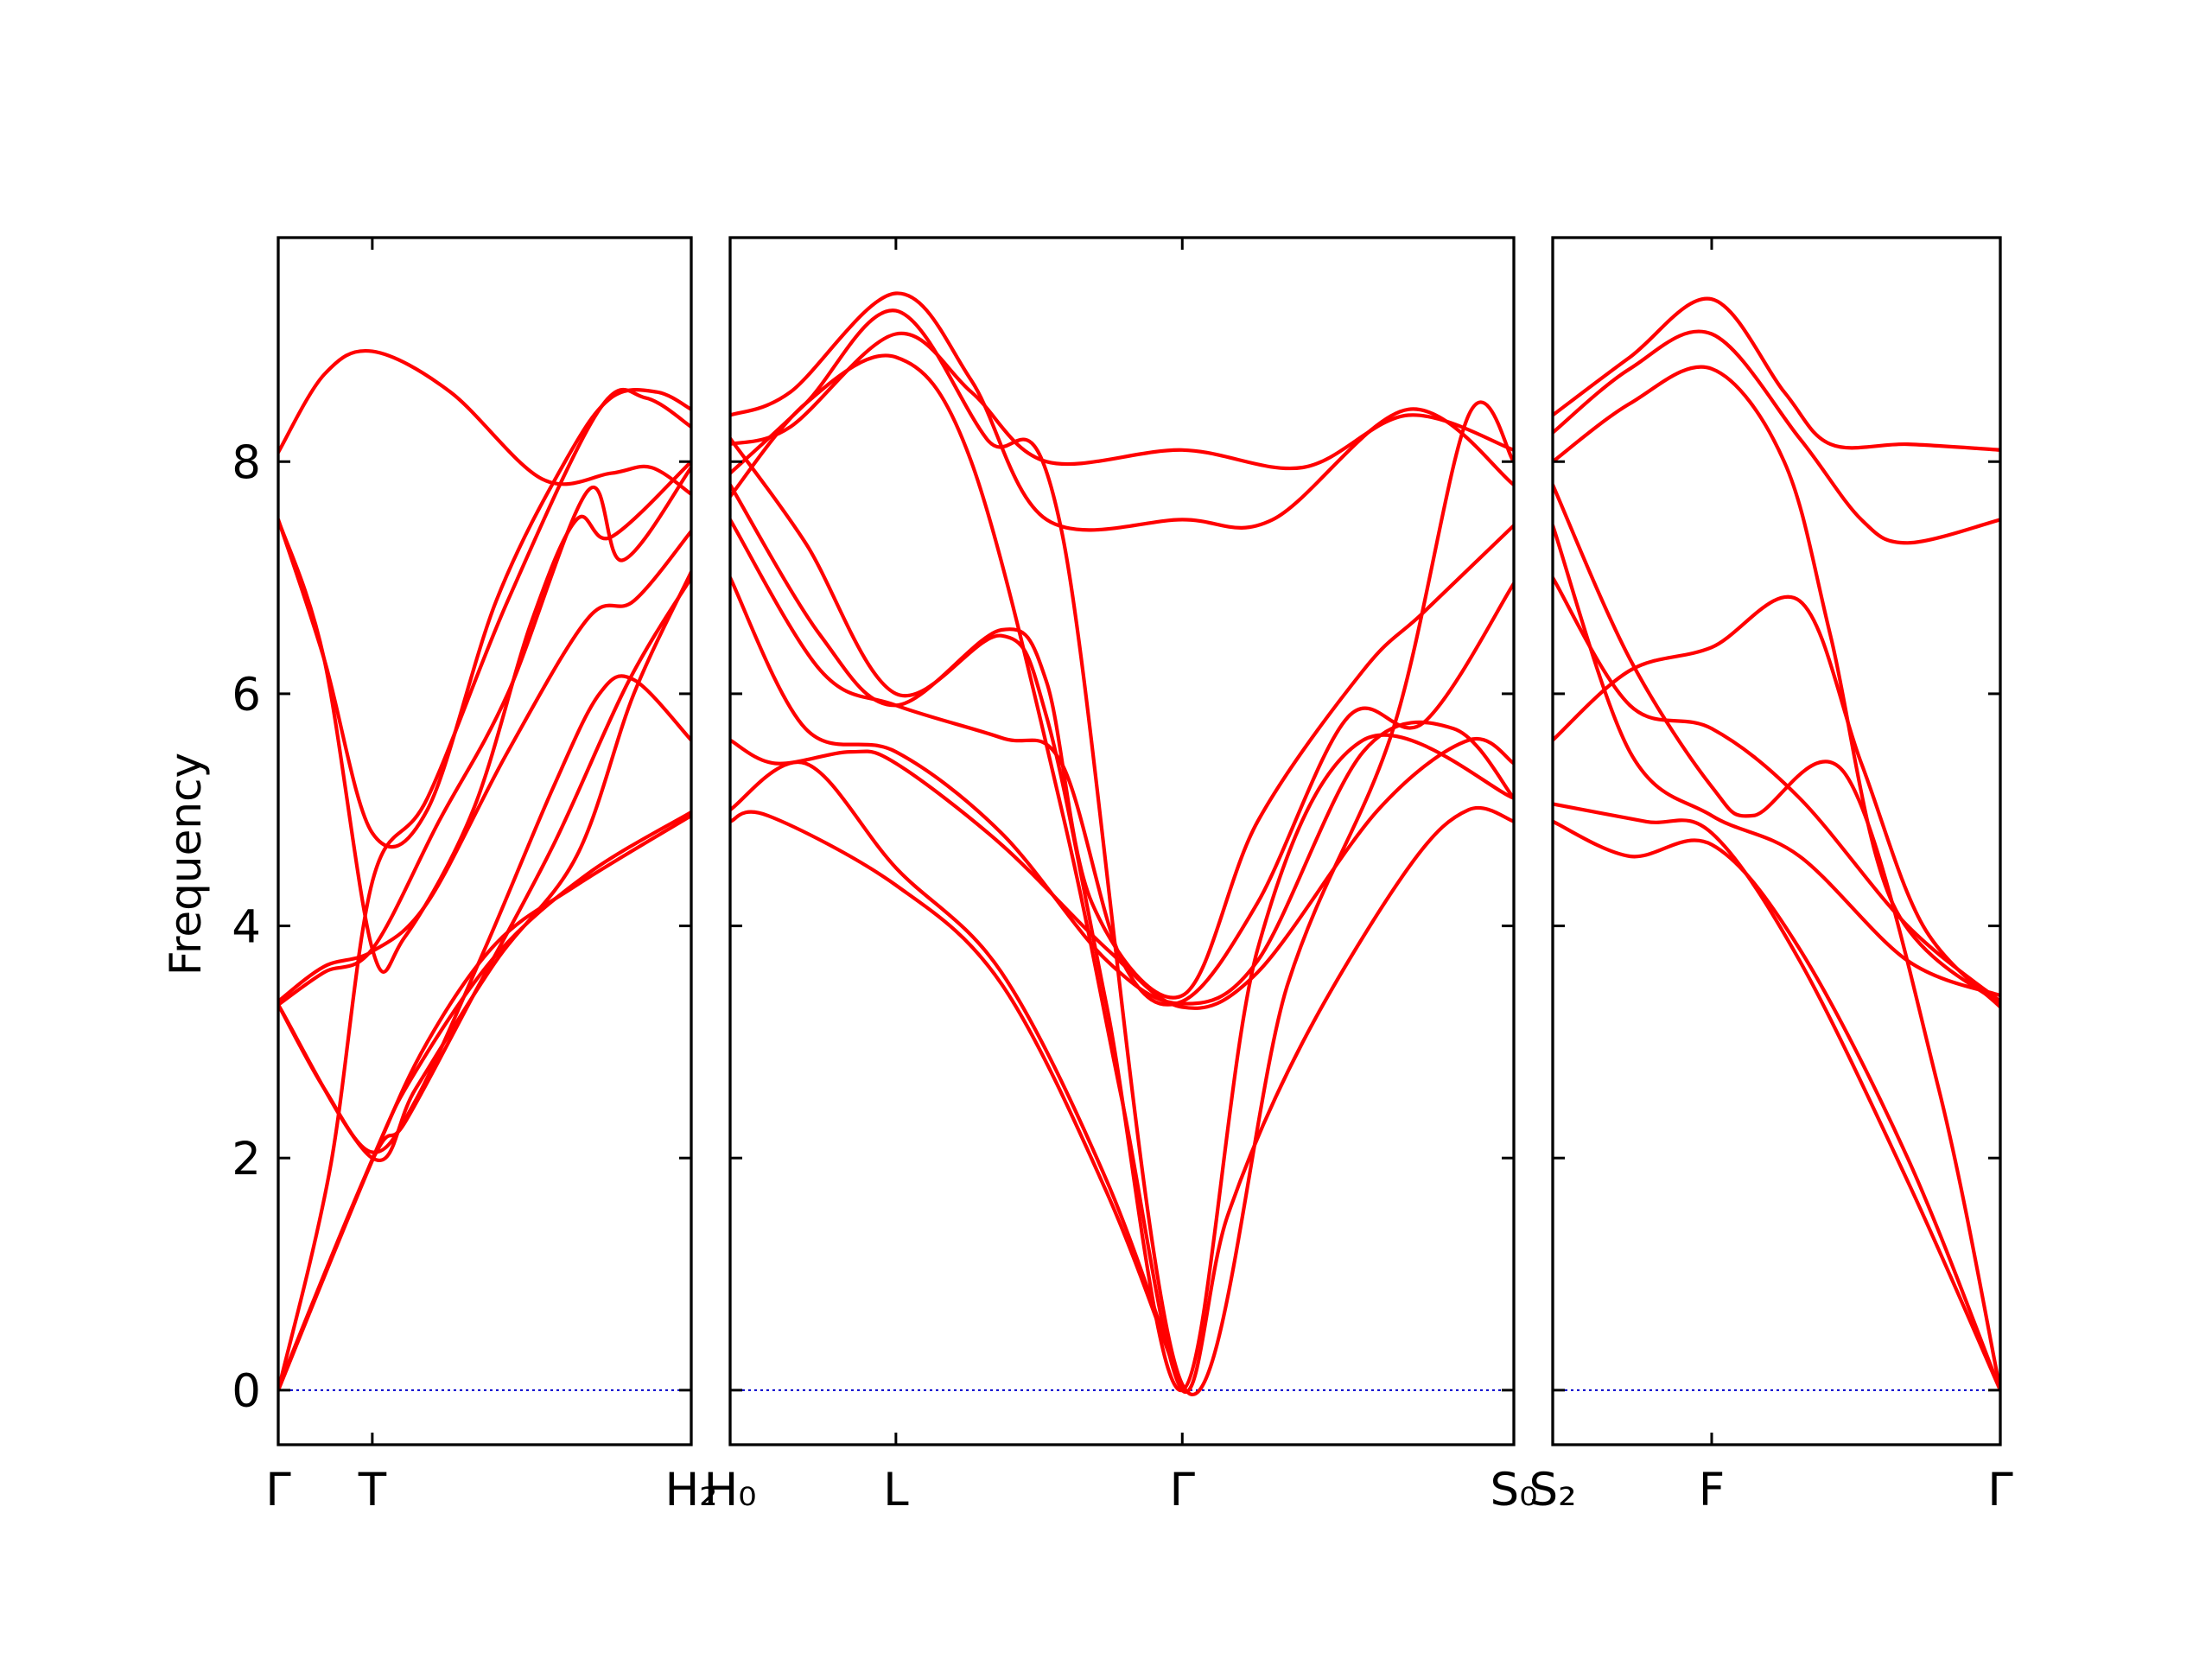 This screenshot has height=1659, width=2212. I want to click on y-tick-label: 8, so click(246, 462).